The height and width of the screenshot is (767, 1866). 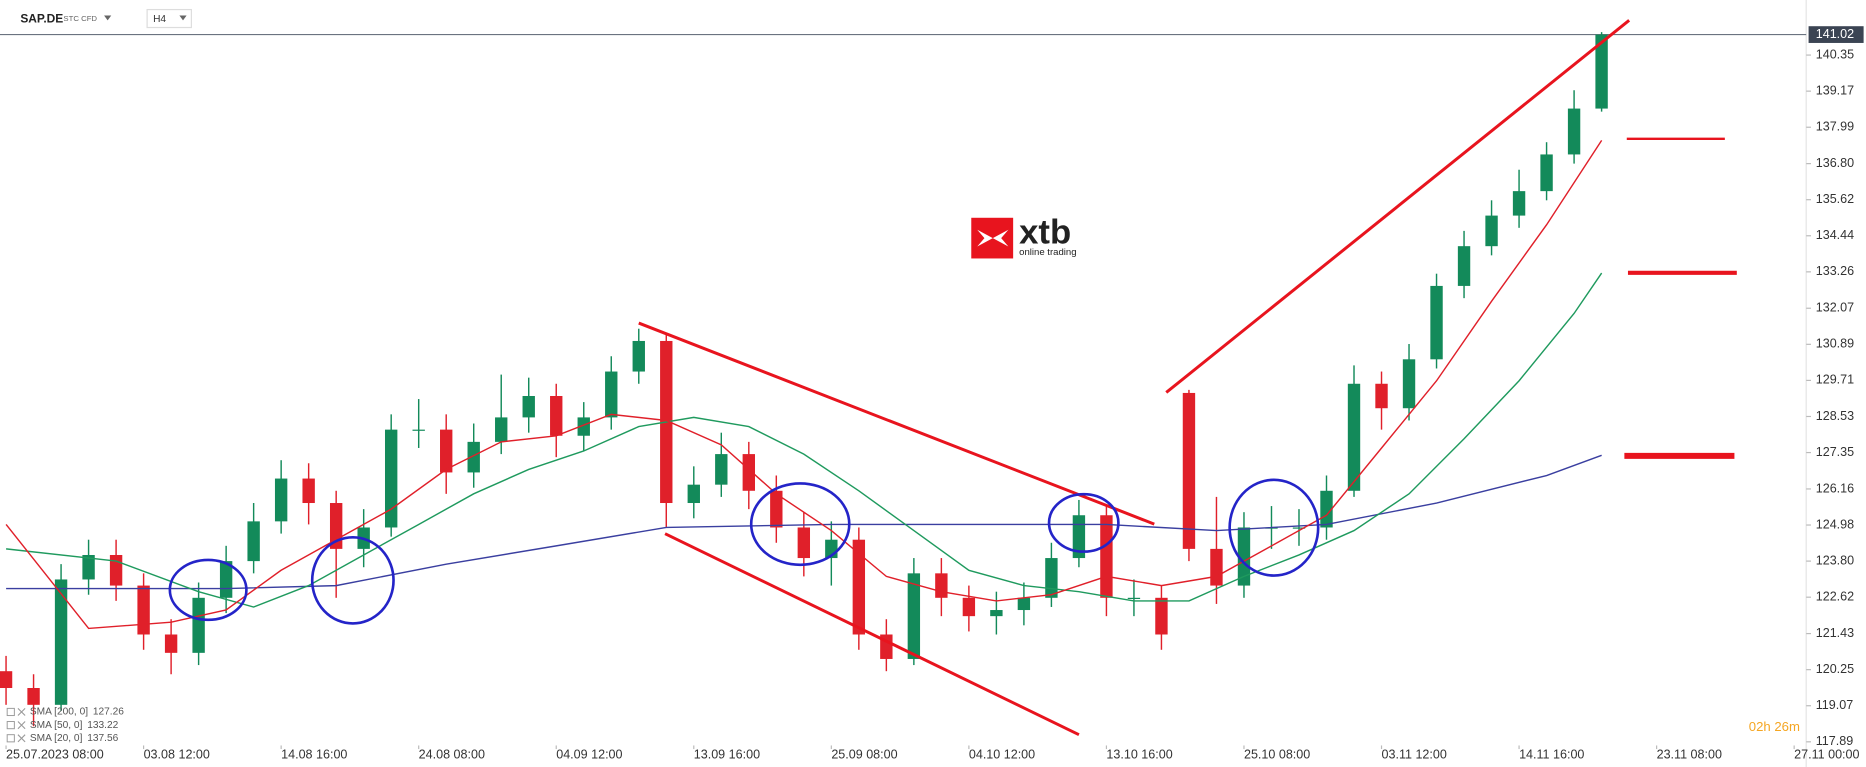 I want to click on last-price-label: 141.02, so click(x=1835, y=34).